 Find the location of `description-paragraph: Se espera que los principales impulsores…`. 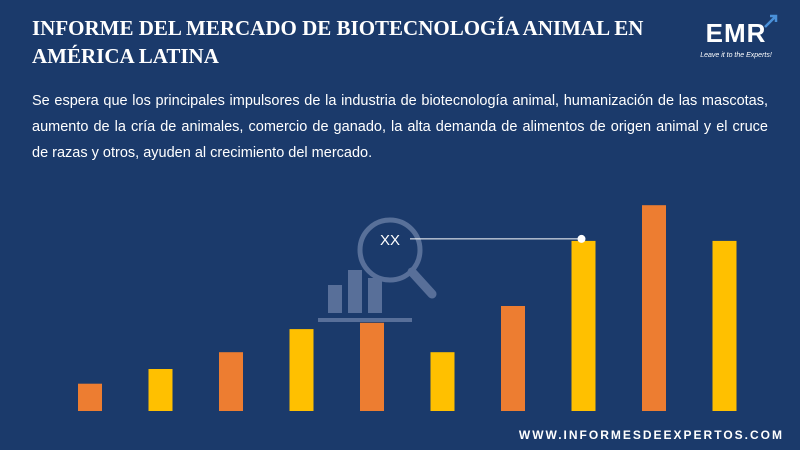

description-paragraph: Se espera que los principales impulsores… is located at coordinates (400, 127).